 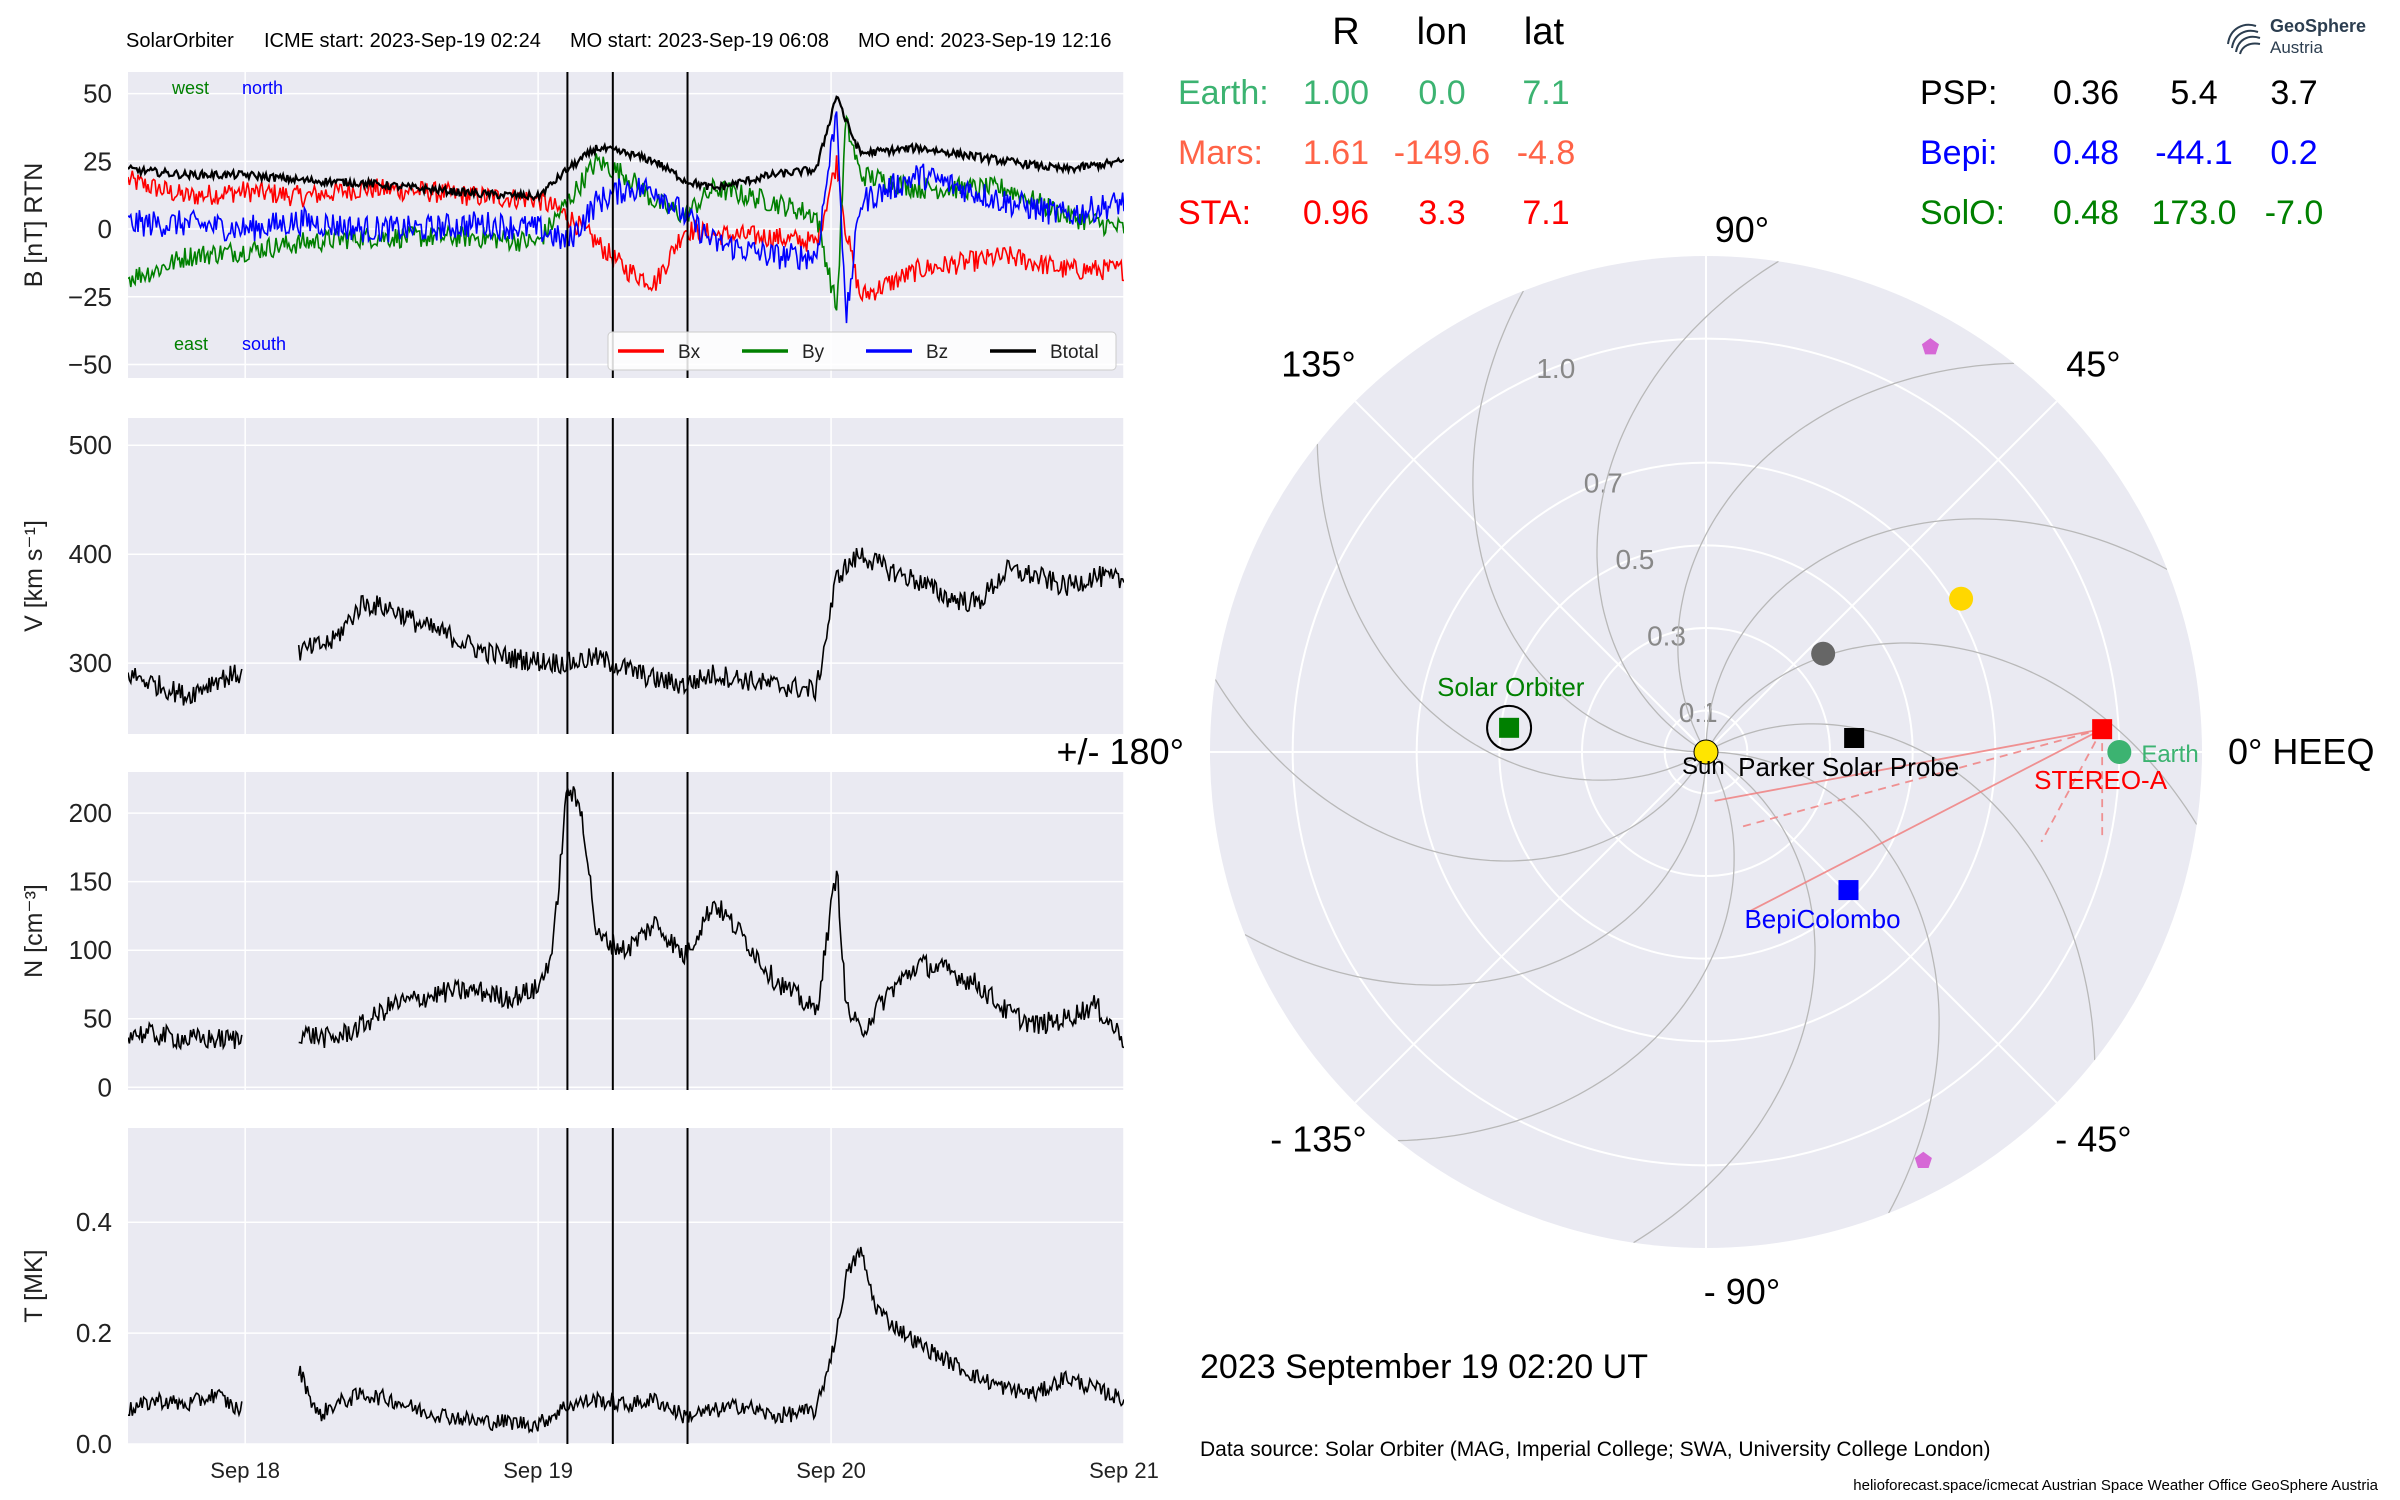 I want to click on polar-angle-label: 90°, so click(x=1742, y=229).